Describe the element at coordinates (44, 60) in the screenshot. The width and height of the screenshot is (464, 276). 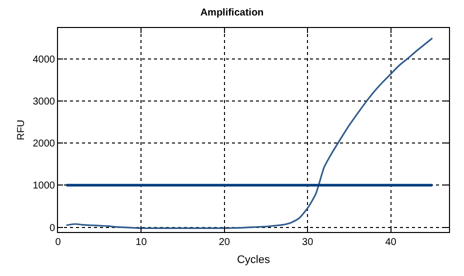
I see `y-tick-label: 4000` at that location.